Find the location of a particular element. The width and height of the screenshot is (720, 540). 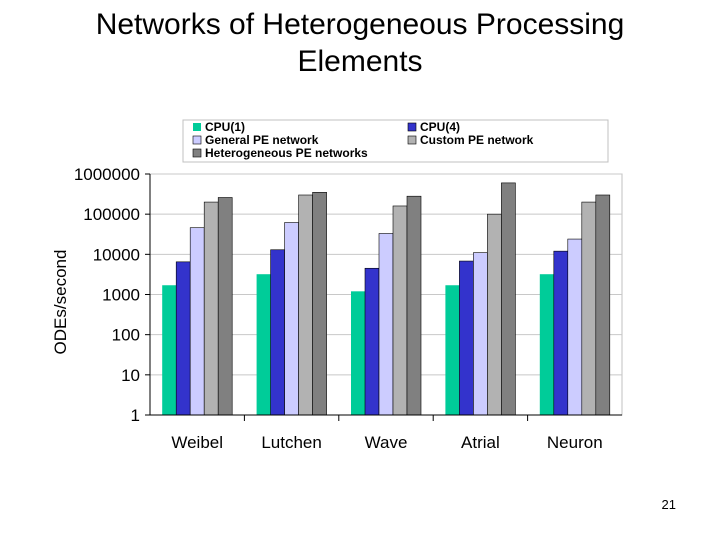

bar-custom-pe-network-neuron is located at coordinates (589, 308).